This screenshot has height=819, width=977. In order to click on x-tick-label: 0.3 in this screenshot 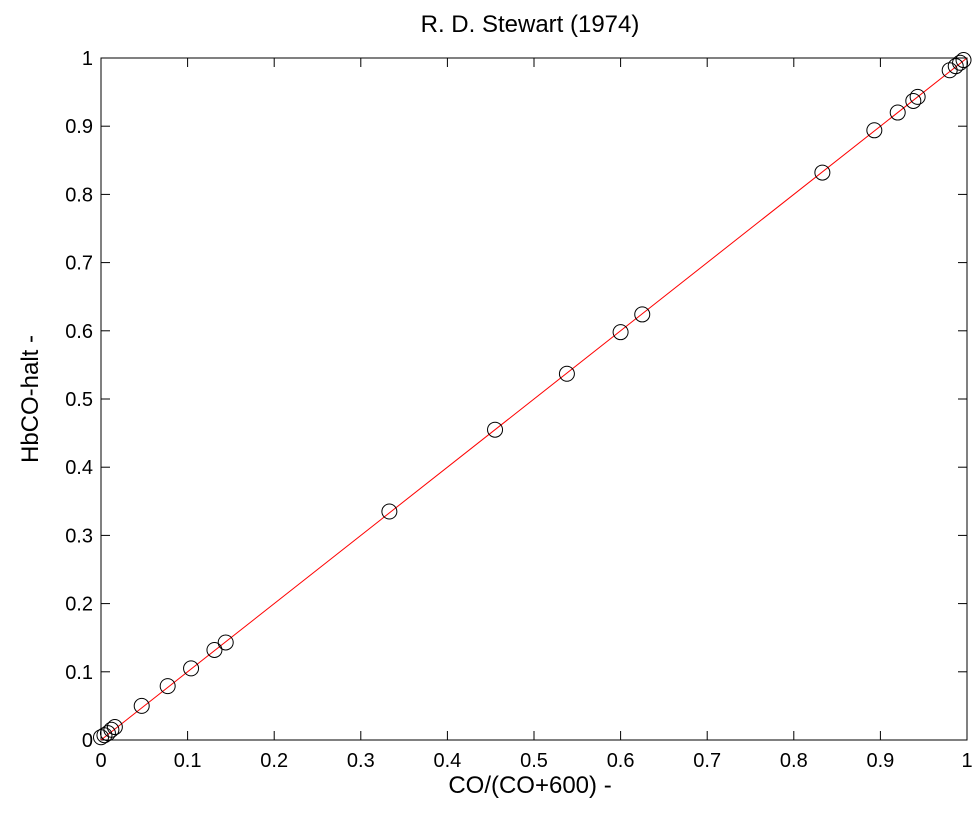, I will do `click(361, 761)`.